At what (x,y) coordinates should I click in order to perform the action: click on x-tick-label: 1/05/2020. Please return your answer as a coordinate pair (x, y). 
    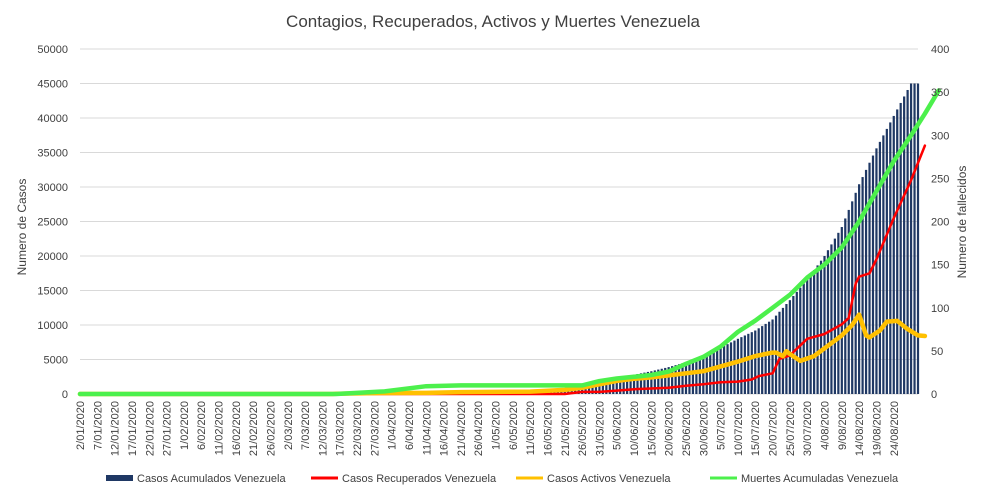
    Looking at the image, I should click on (497, 425).